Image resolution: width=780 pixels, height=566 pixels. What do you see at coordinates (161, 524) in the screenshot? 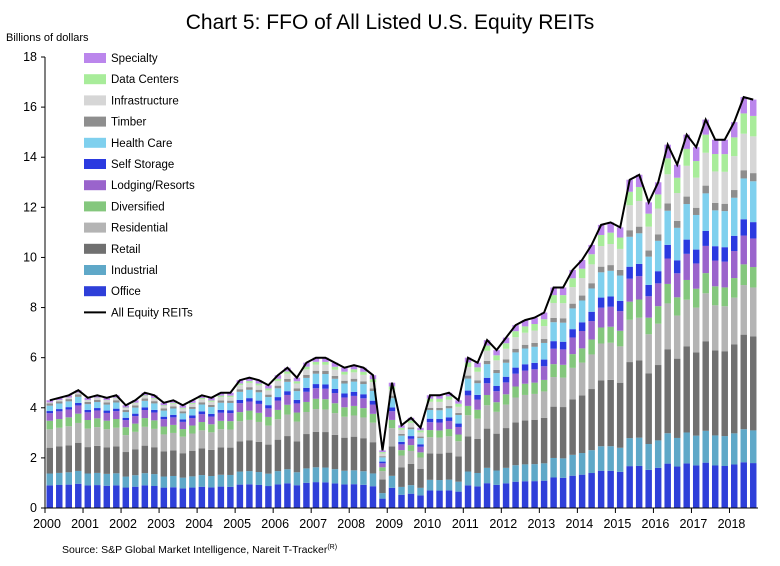
I see `x-tick-label: 2003` at bounding box center [161, 524].